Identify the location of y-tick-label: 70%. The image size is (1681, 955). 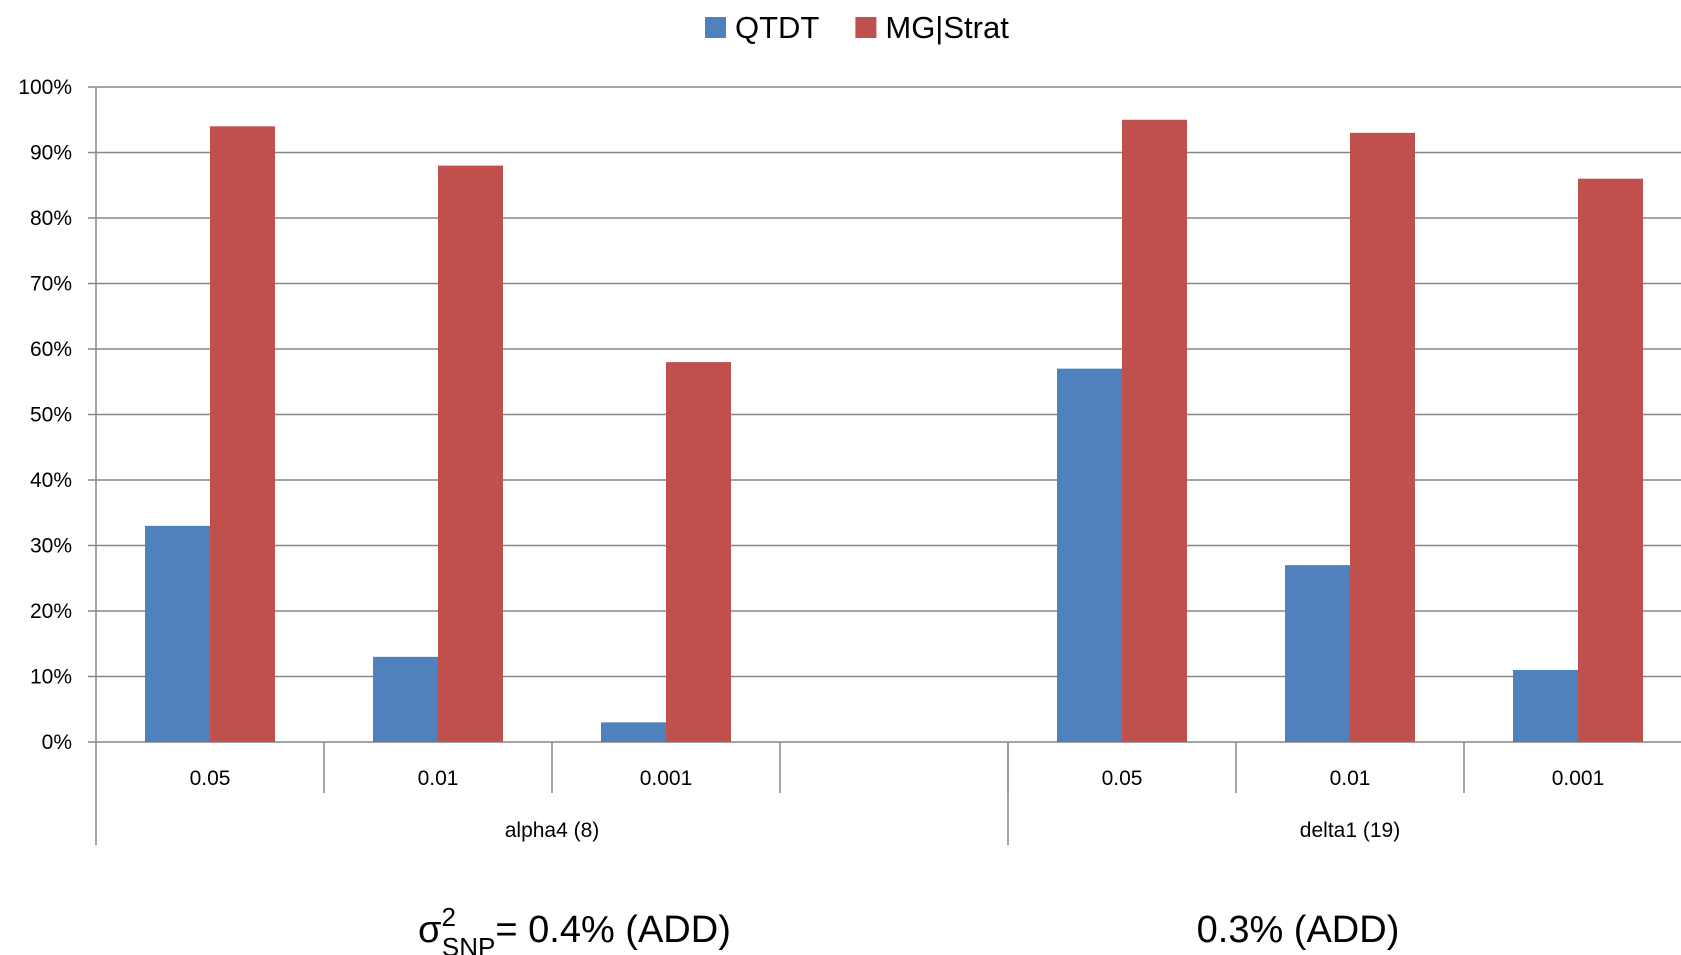
(51, 284).